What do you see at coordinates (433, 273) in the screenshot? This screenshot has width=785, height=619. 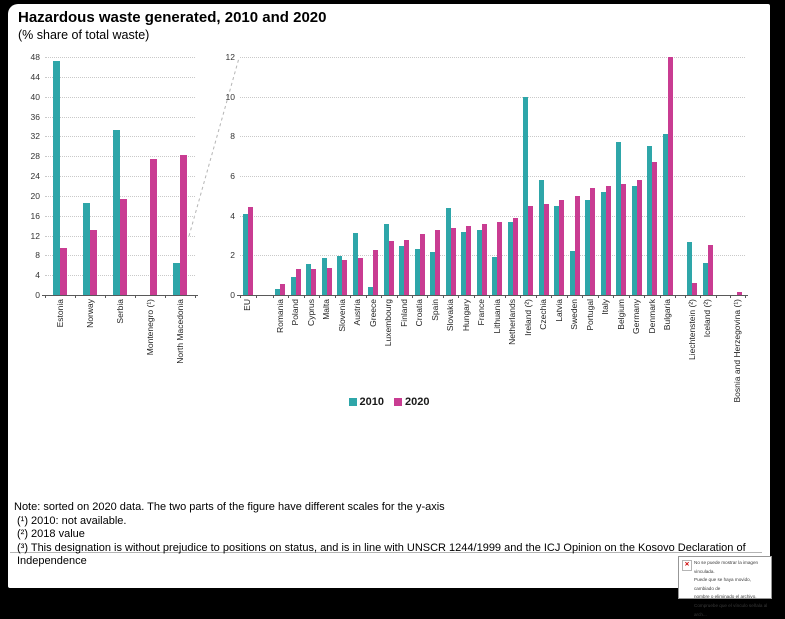 I see `bar-2010-Spain` at bounding box center [433, 273].